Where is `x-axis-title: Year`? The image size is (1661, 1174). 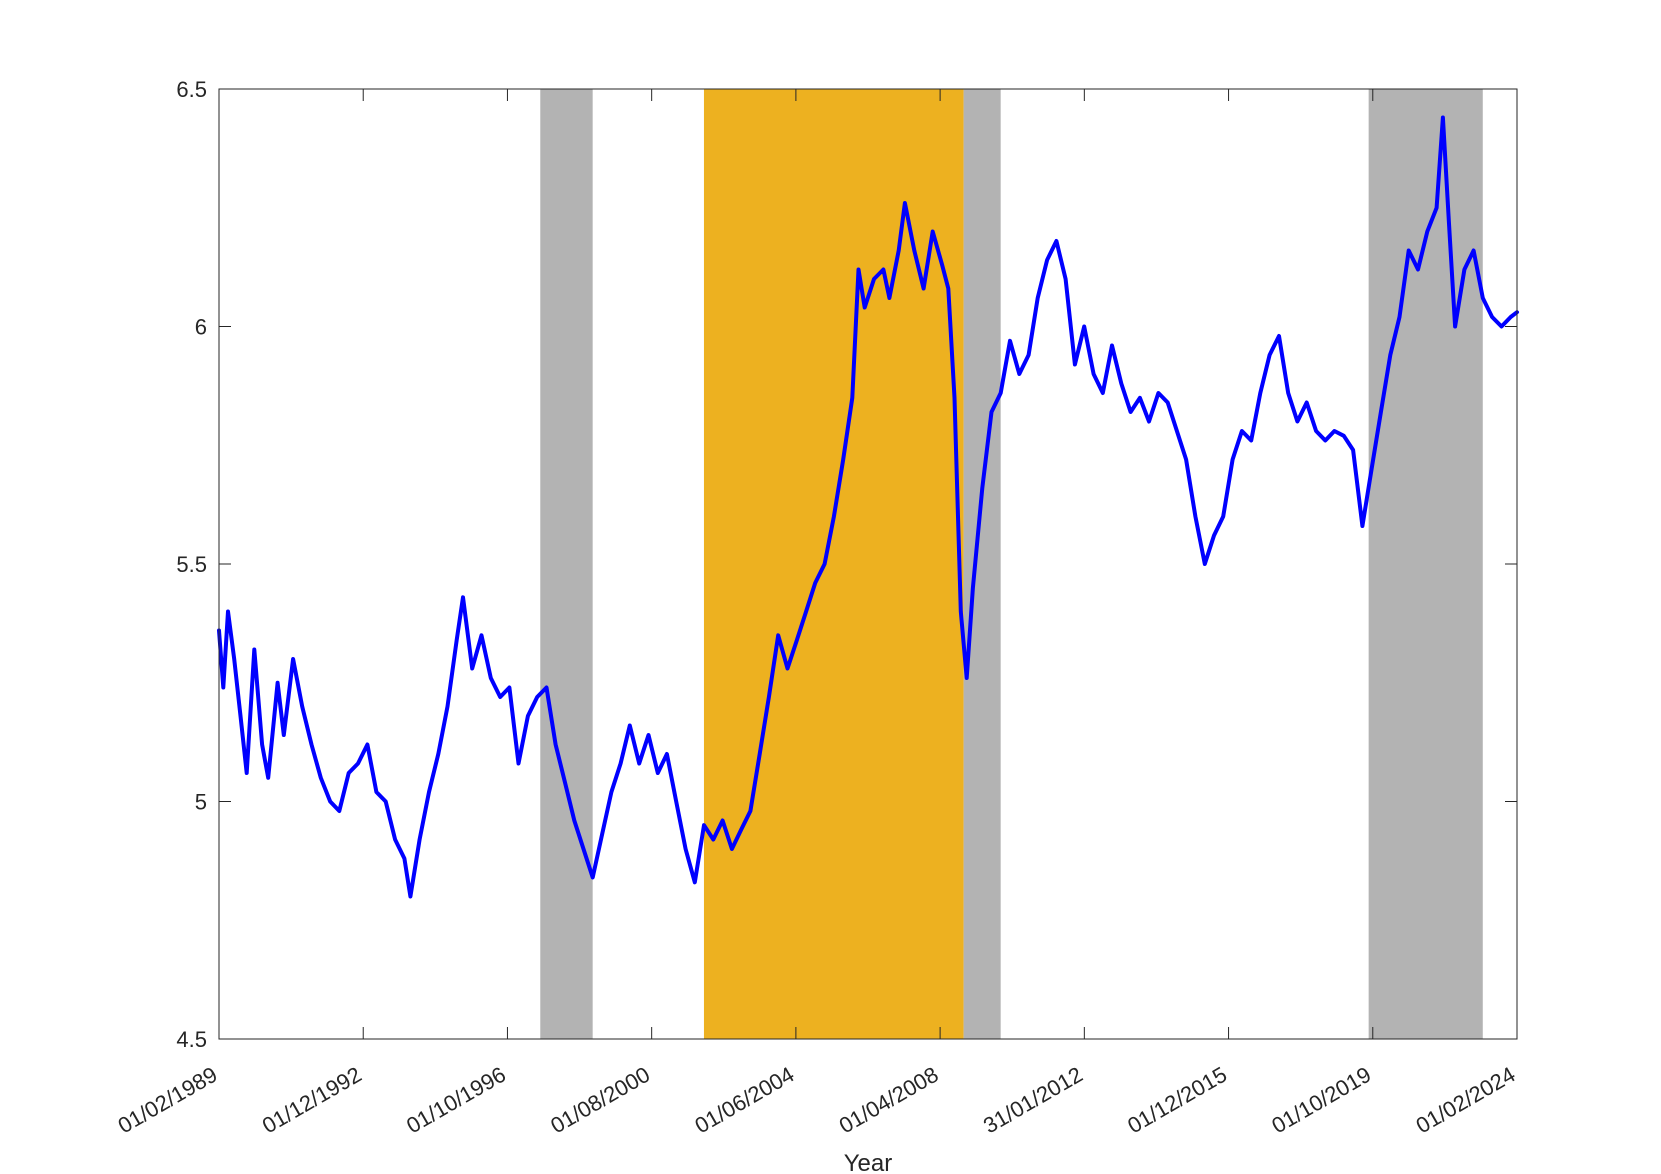
x-axis-title: Year is located at coordinates (868, 1162).